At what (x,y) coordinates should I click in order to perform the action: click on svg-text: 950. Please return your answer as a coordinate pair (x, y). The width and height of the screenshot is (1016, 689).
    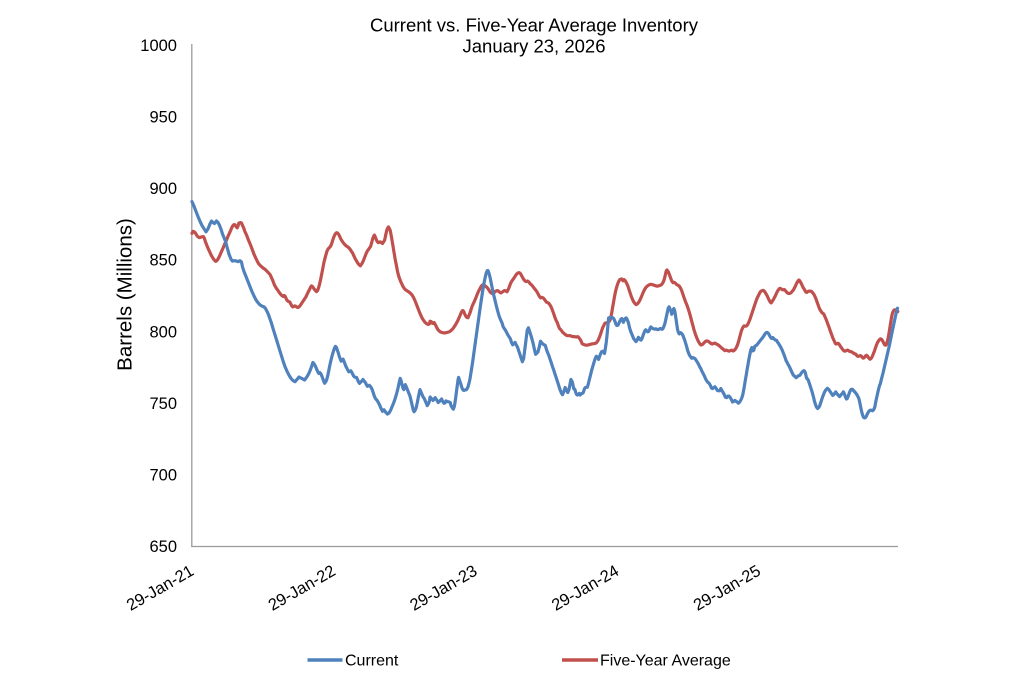
    Looking at the image, I should click on (163, 118).